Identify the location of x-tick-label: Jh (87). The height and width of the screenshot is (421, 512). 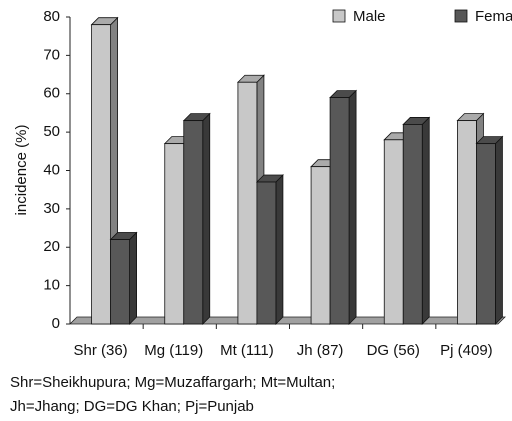
(320, 350).